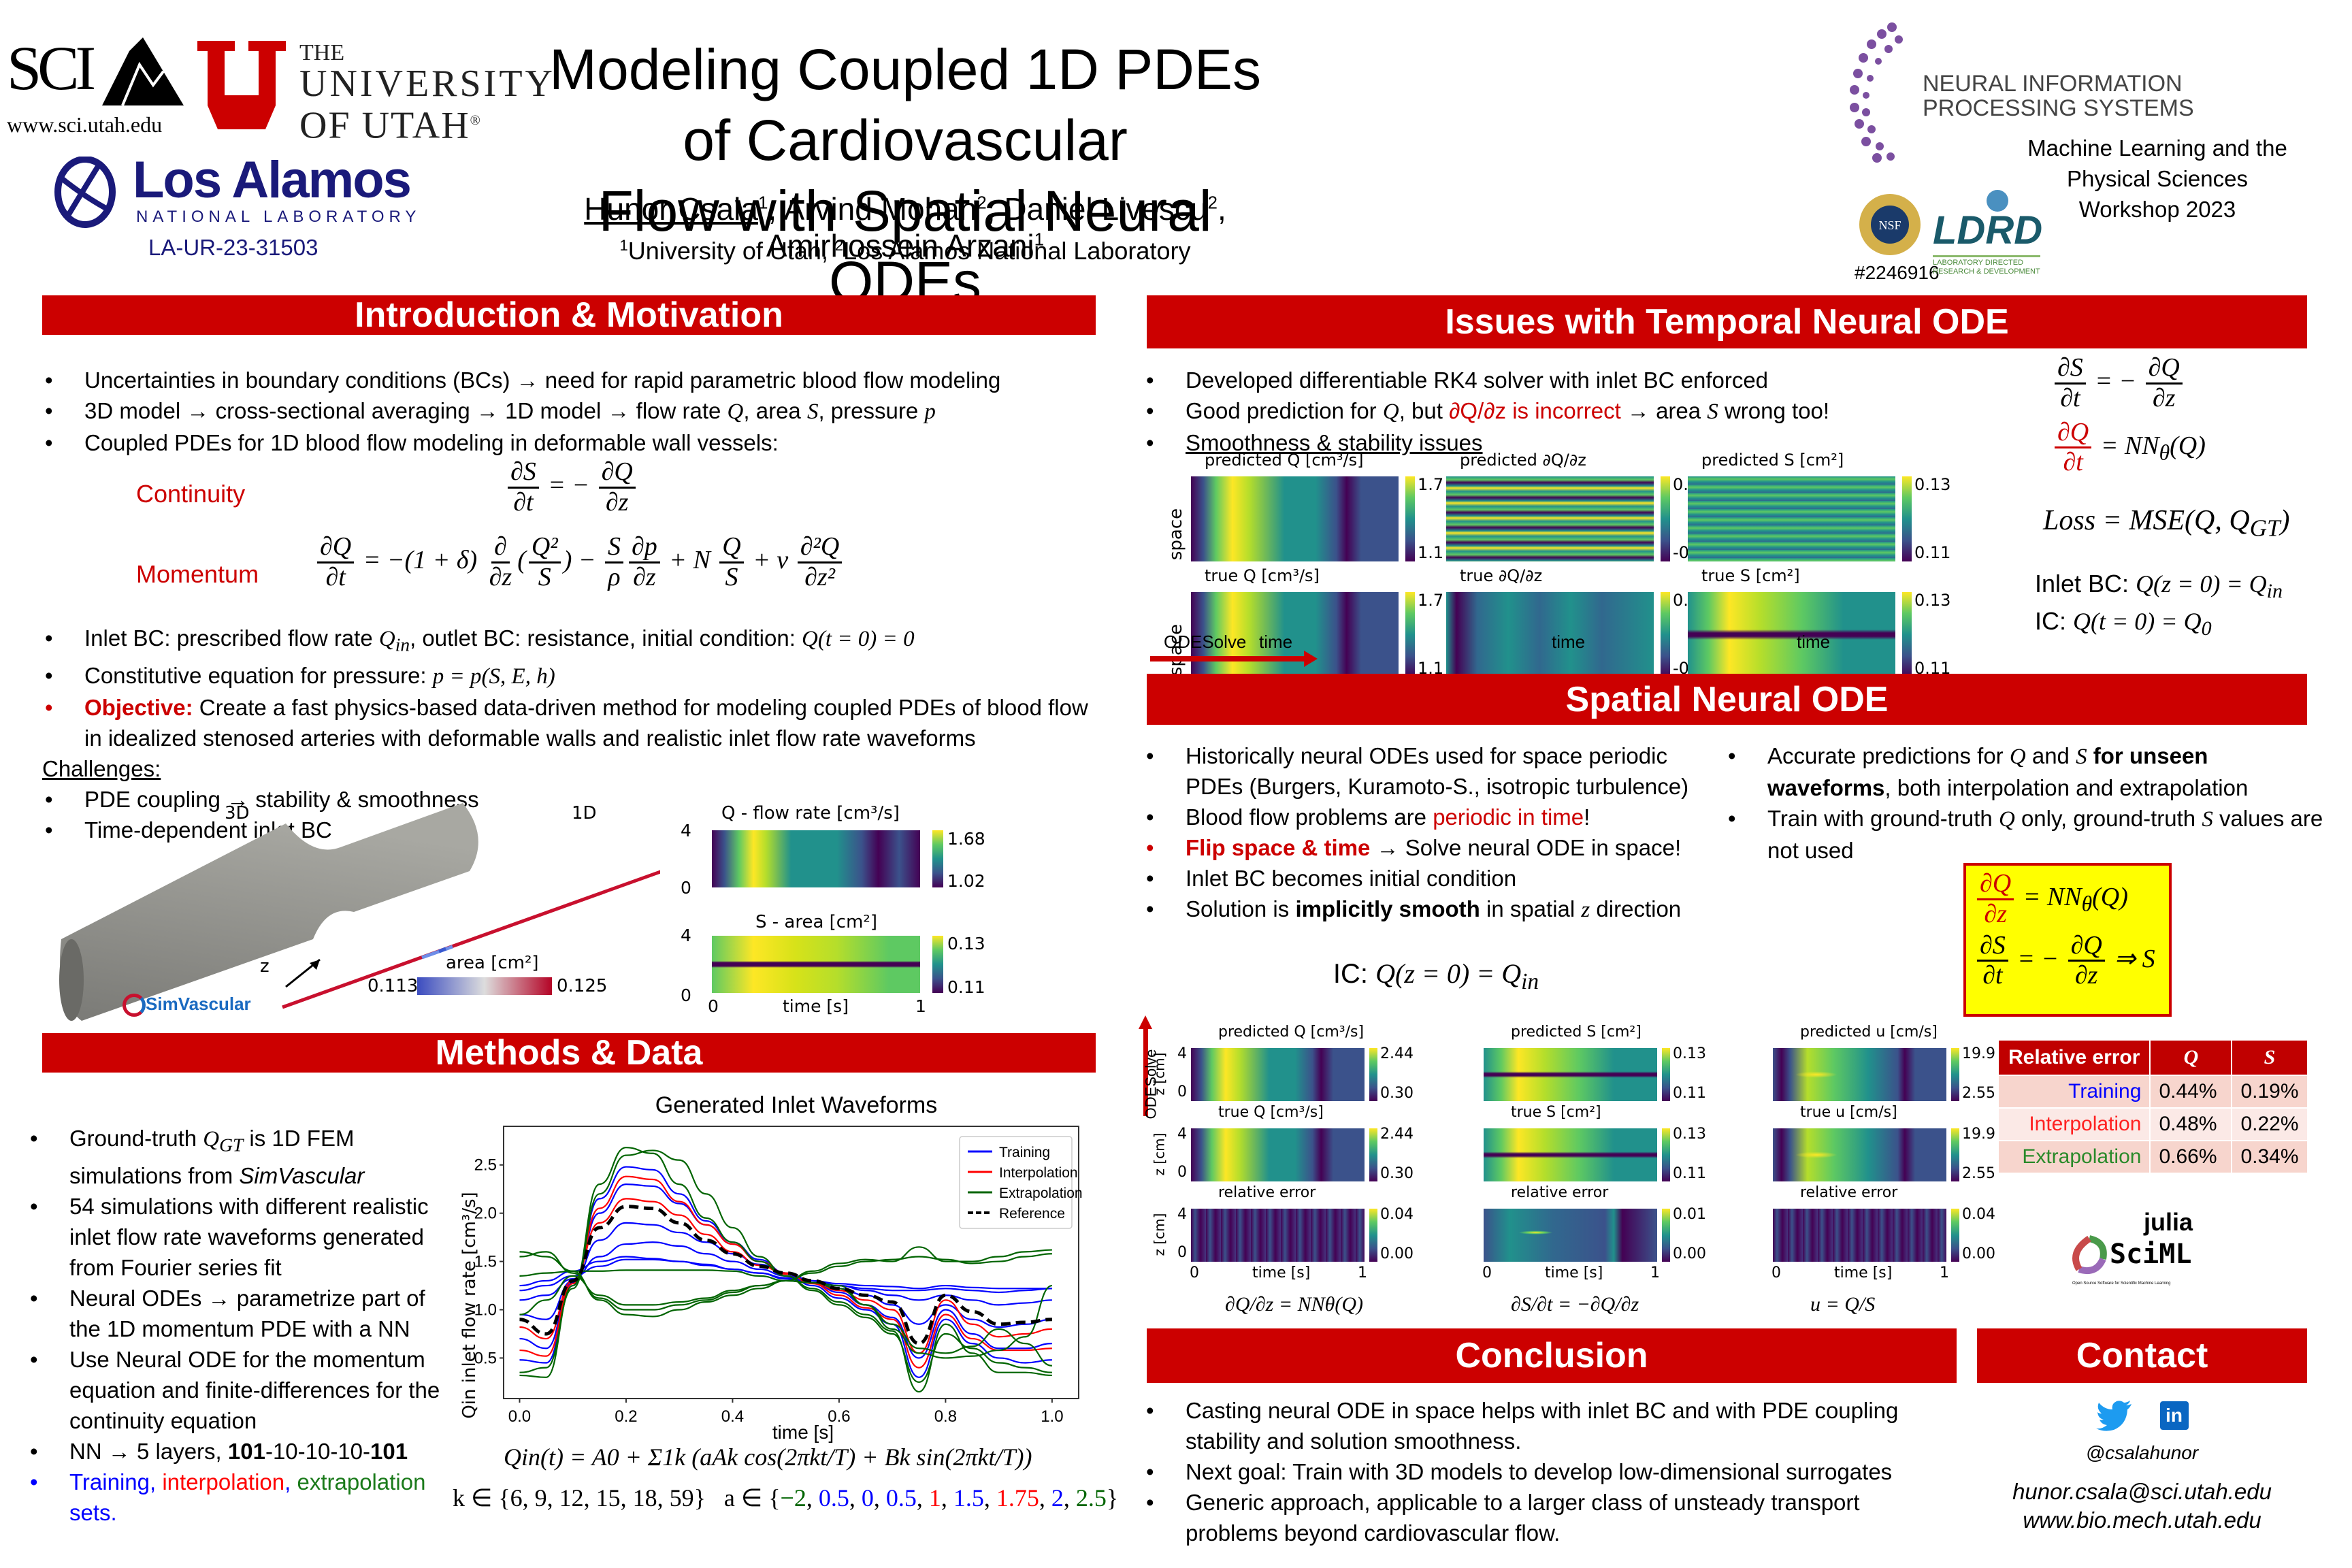 Image resolution: width=2352 pixels, height=1568 pixels. Describe the element at coordinates (281, 799) in the screenshot. I see `challenge-1: PDE coupling → stability & smoothness` at that location.